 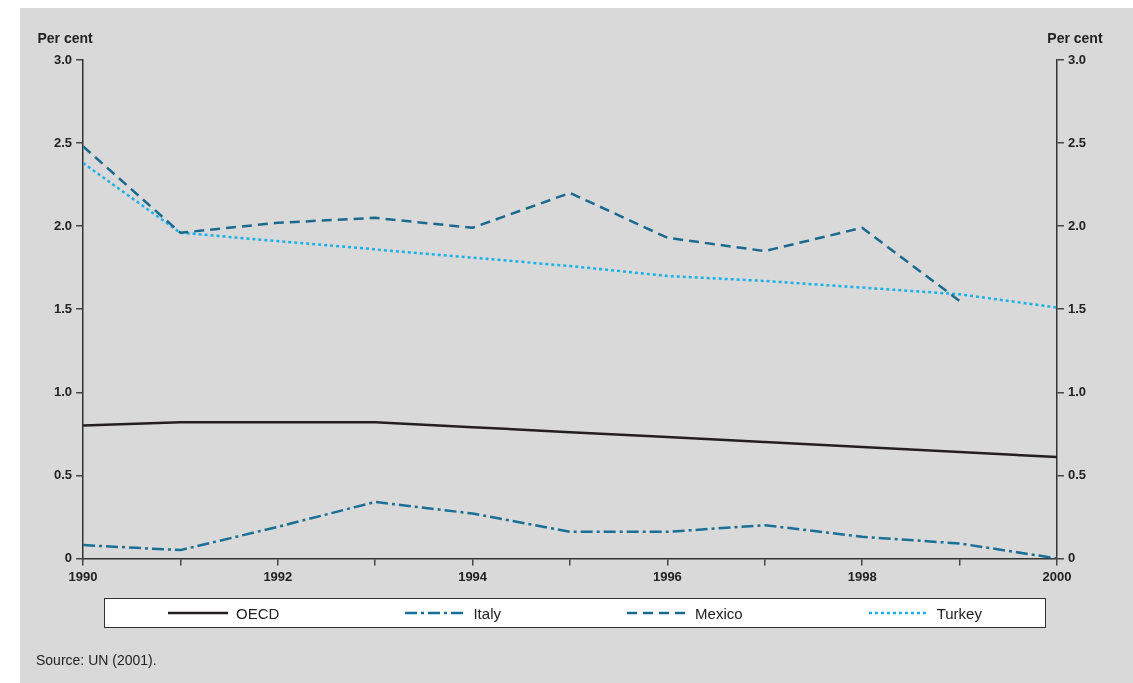 I want to click on legend-label: Turkey, so click(x=959, y=613).